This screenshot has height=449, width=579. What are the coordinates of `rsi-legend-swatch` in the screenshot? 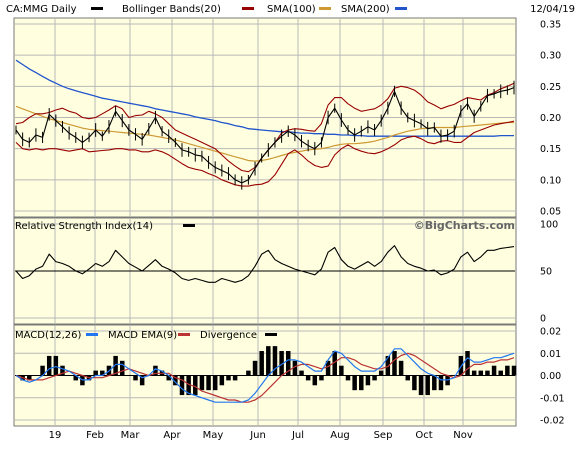 It's located at (189, 225).